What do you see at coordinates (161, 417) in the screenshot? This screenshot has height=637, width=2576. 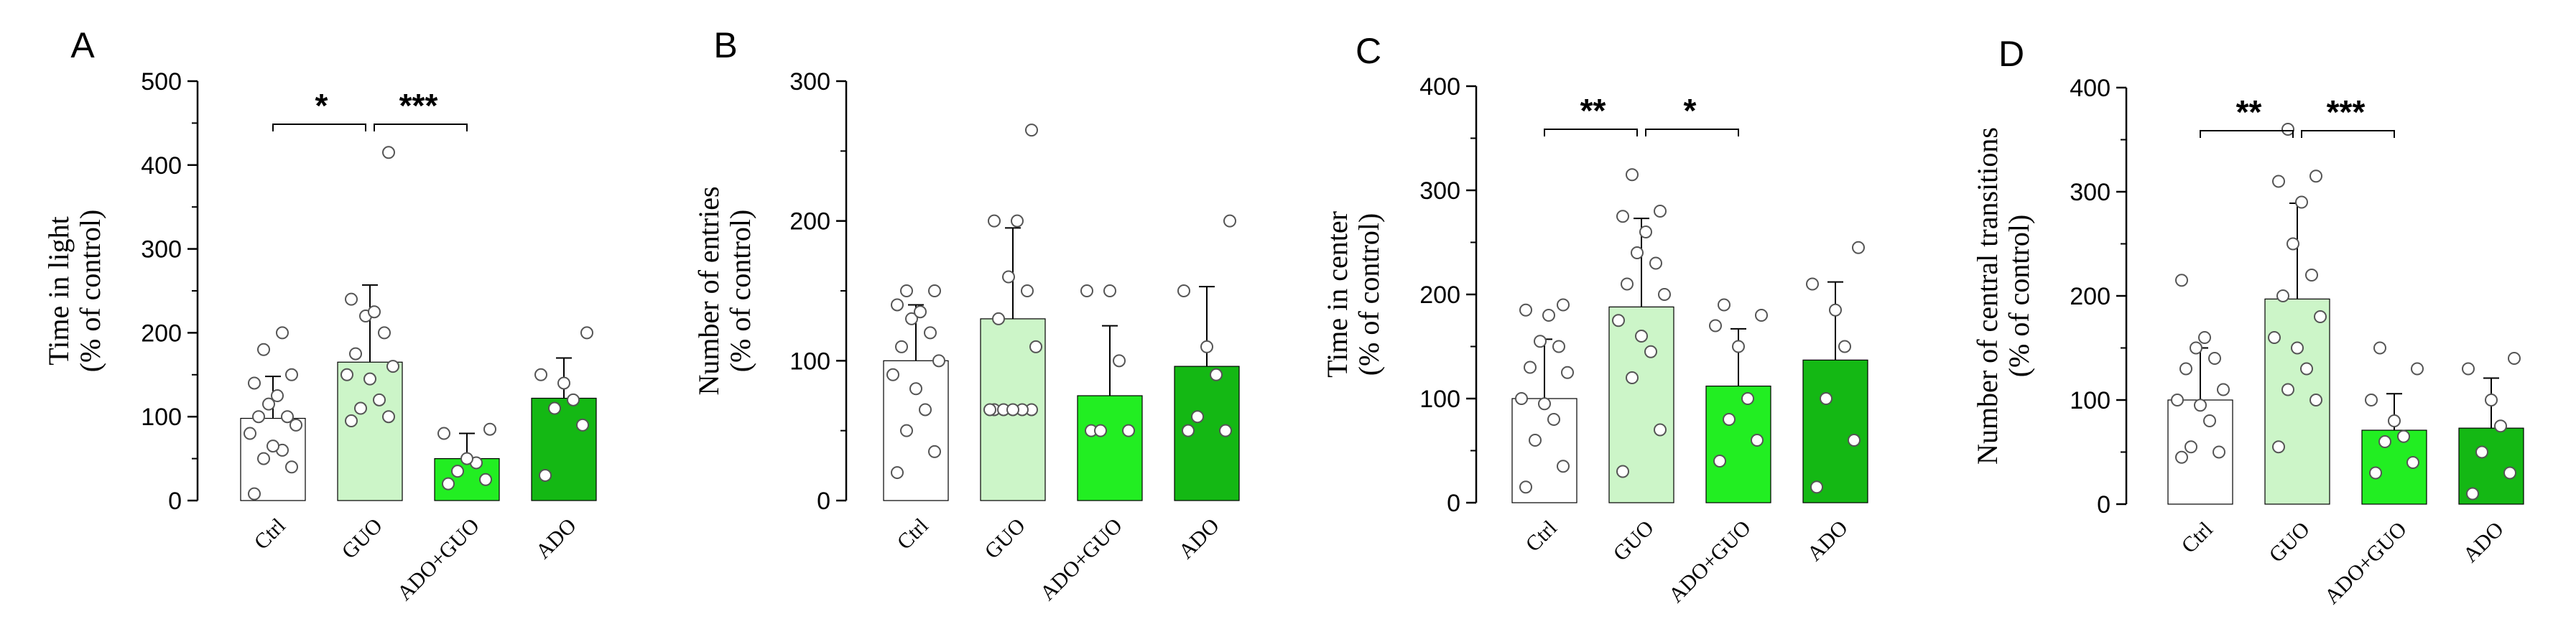 I see `y-tick-label: 100` at bounding box center [161, 417].